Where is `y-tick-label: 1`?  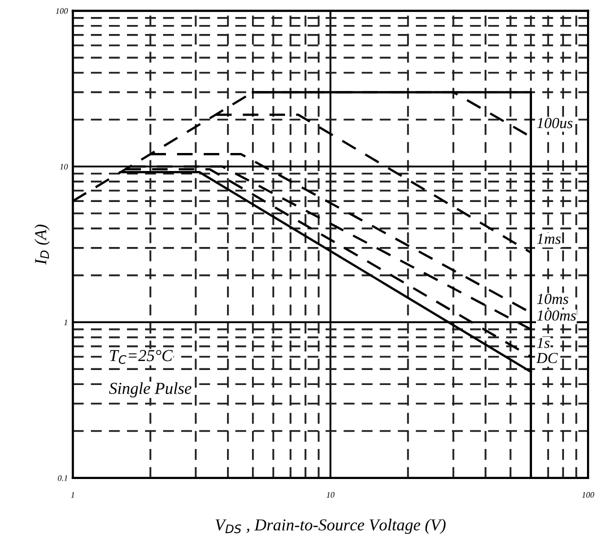 y-tick-label: 1 is located at coordinates (66, 323).